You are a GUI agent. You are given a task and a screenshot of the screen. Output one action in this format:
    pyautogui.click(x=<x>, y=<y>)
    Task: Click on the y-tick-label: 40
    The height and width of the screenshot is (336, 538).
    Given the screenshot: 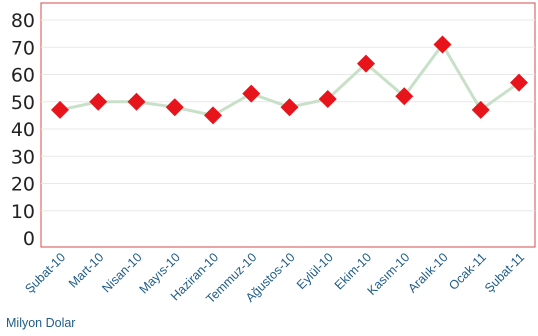 What is the action you would take?
    pyautogui.click(x=23, y=130)
    